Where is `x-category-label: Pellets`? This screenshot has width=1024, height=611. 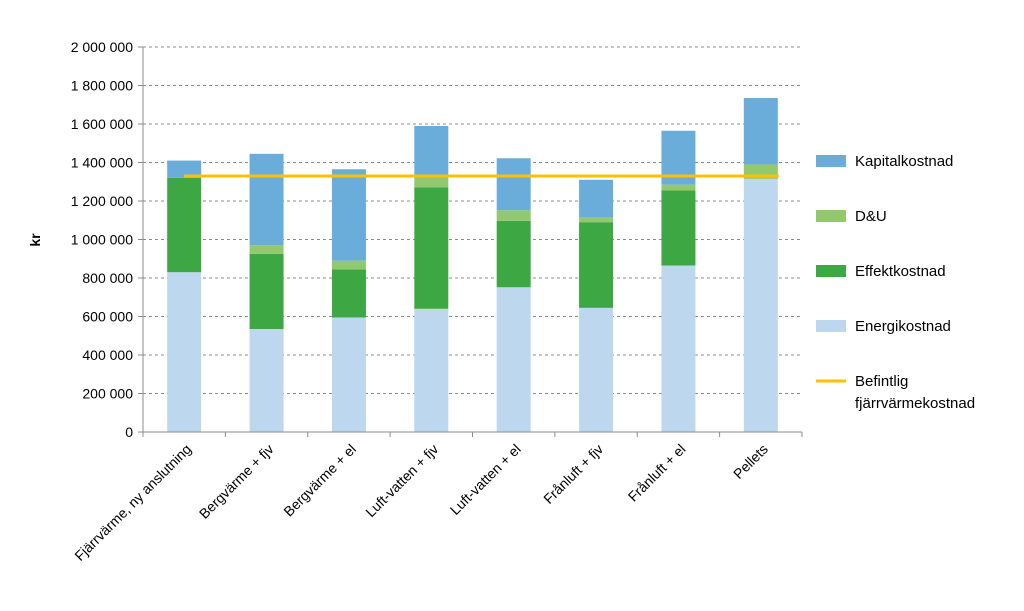
x-category-label: Pellets is located at coordinates (750, 461).